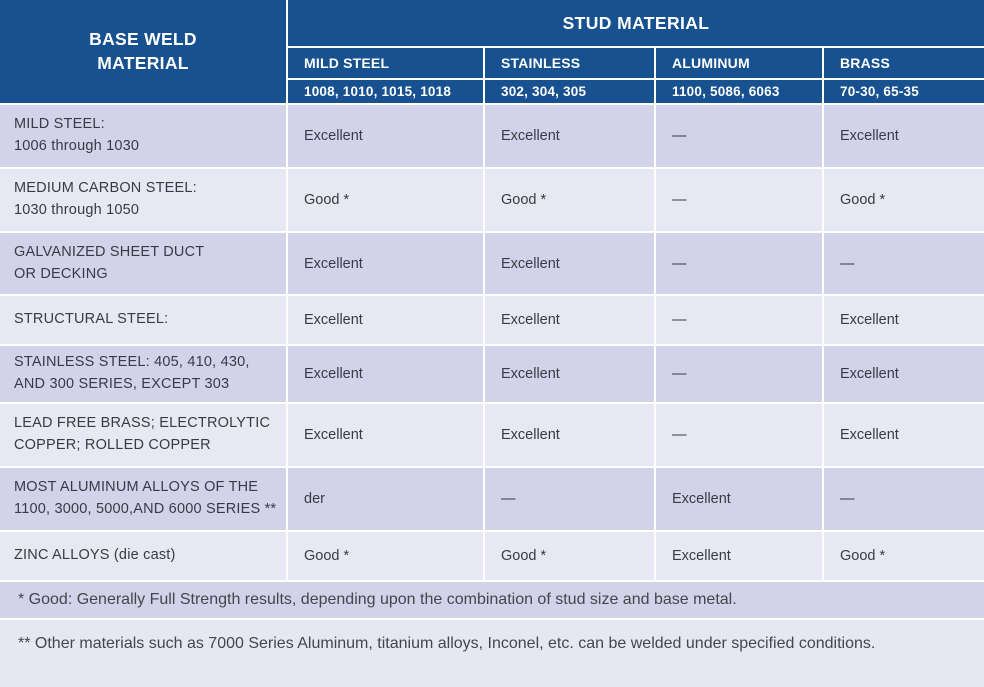 Image resolution: width=984 pixels, height=687 pixels. I want to click on alloys-aluminum: 1100, 5086, 6063, so click(739, 91).